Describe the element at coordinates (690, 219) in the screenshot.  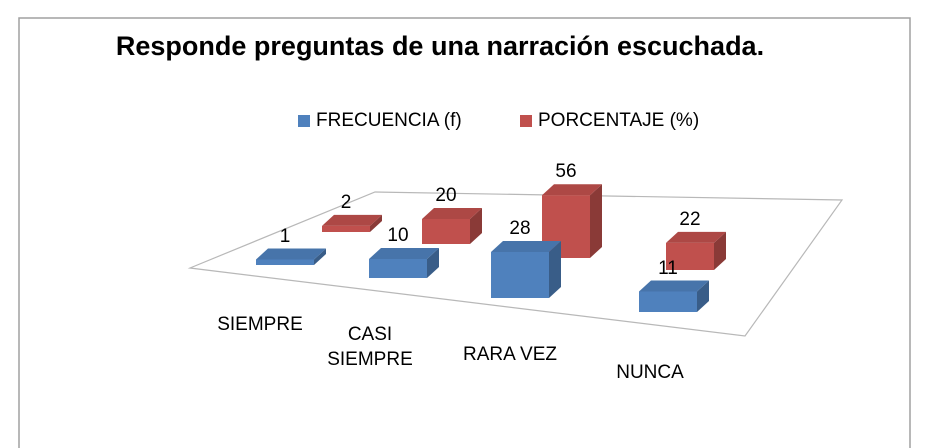
I see `data-label: 22` at that location.